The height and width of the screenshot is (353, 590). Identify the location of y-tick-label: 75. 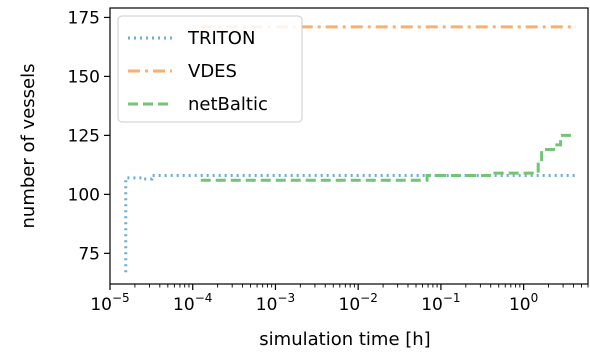
(89, 254).